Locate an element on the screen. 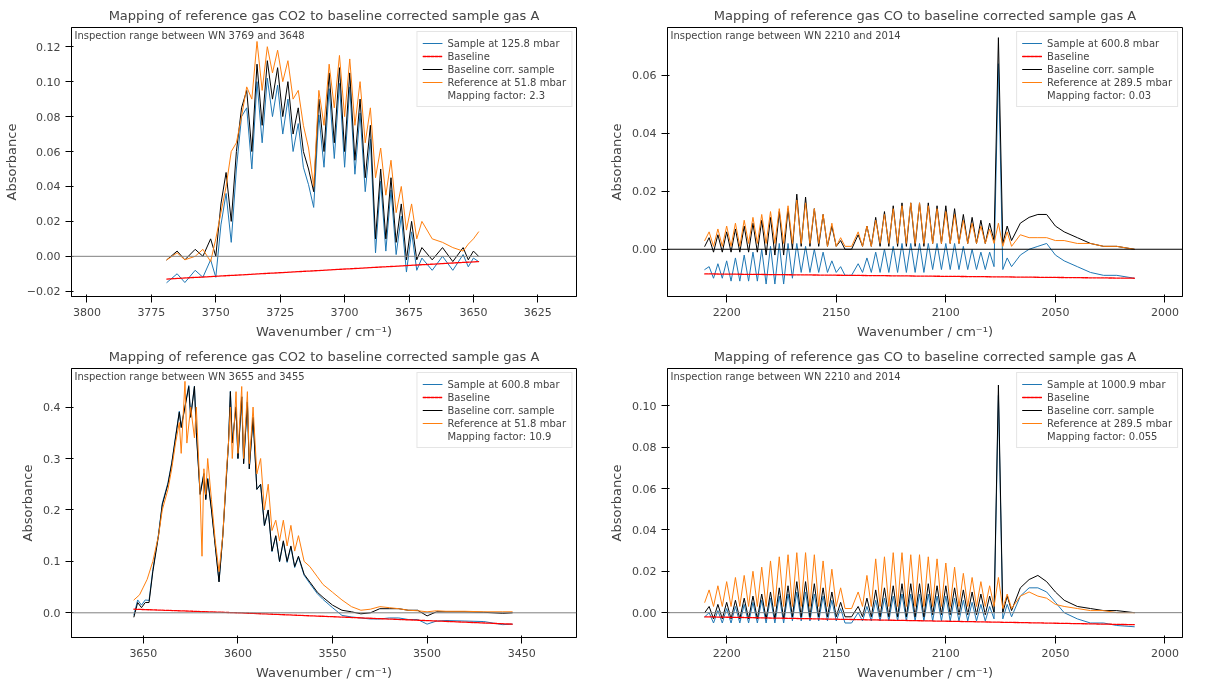  legend-label: Sample at 125.8 mbar is located at coordinates (503, 43).